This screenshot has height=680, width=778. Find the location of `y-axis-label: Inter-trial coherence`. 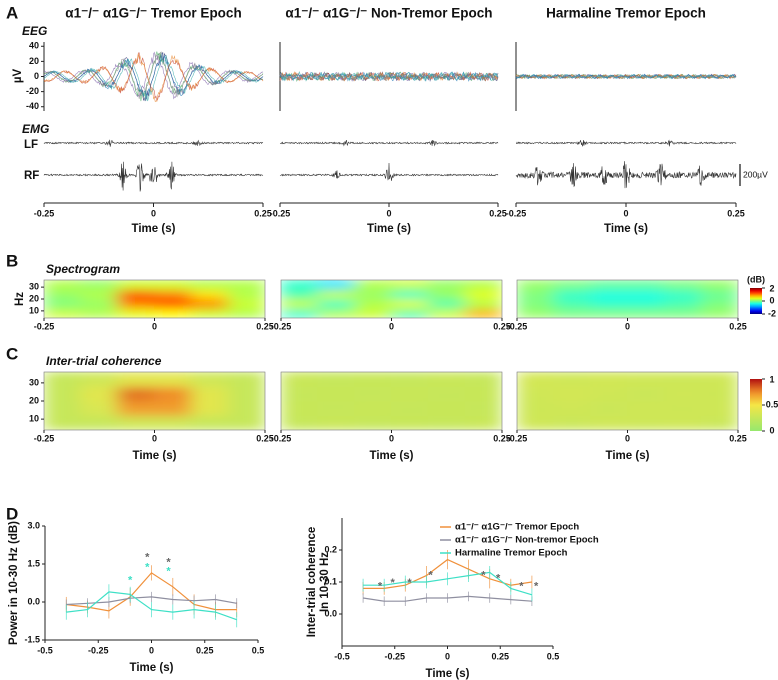

y-axis-label: Inter-trial coherence is located at coordinates (312, 582).